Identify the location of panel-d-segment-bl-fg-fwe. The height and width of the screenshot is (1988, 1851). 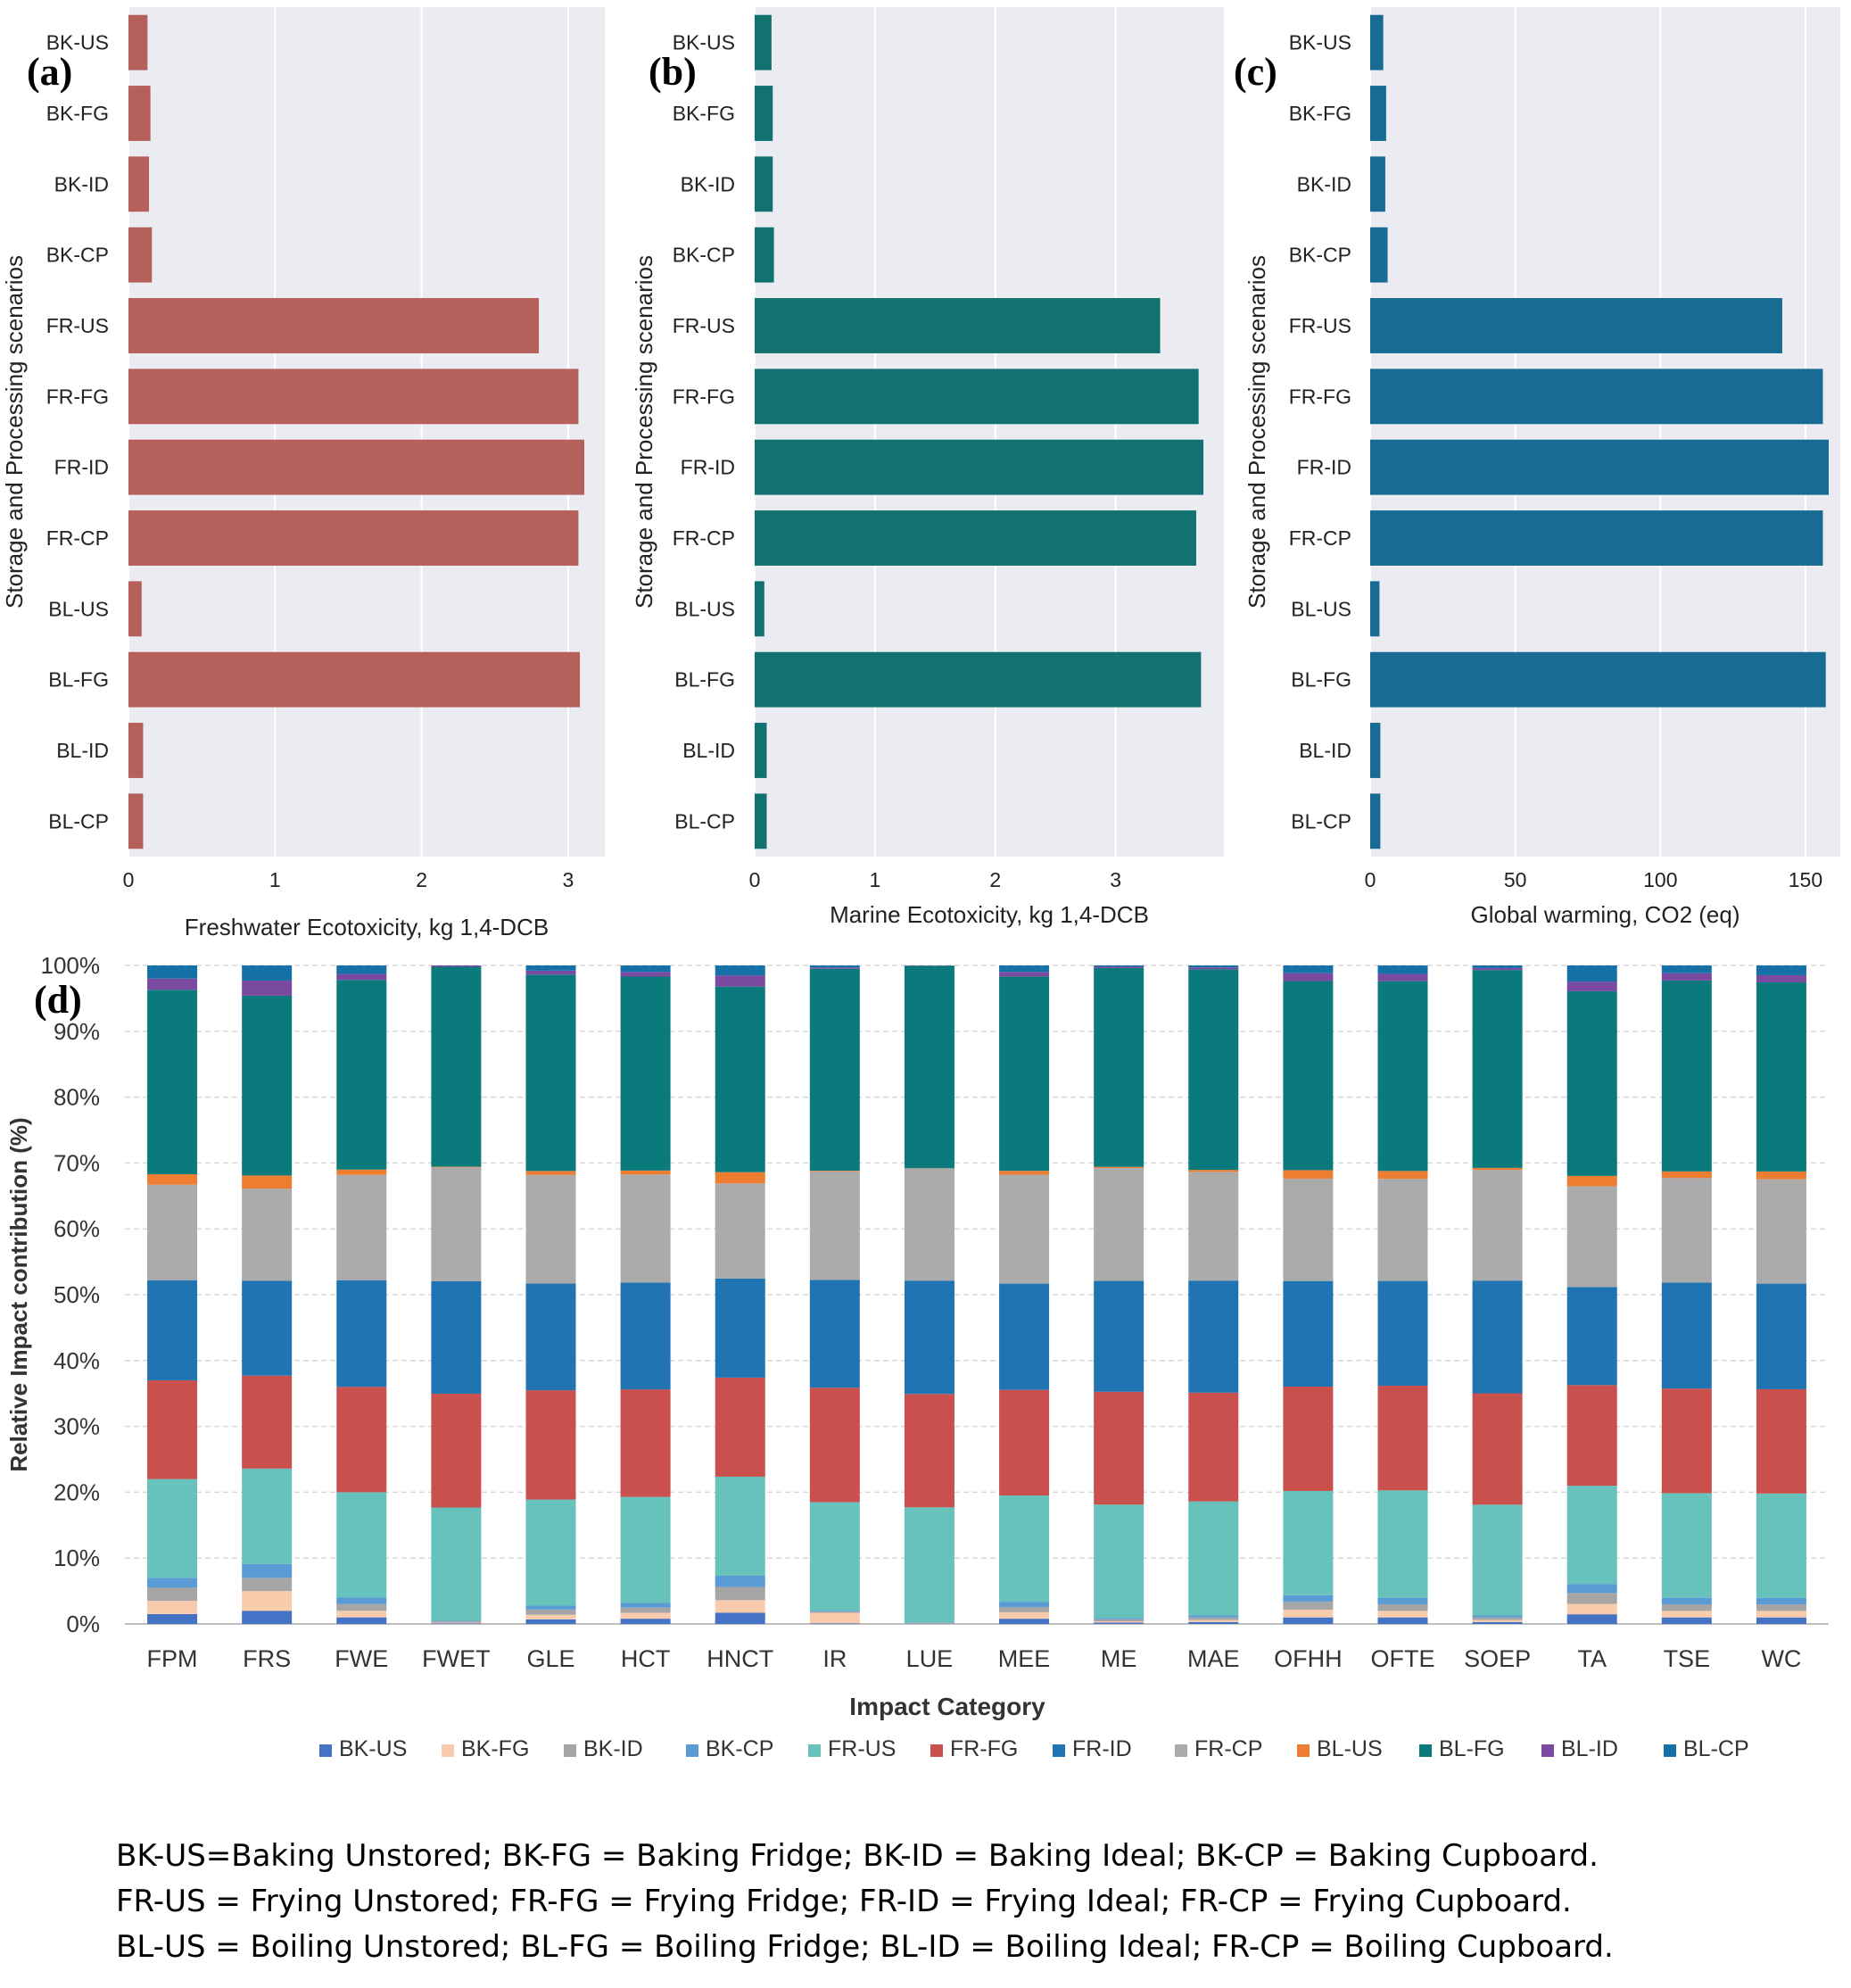
(361, 1075).